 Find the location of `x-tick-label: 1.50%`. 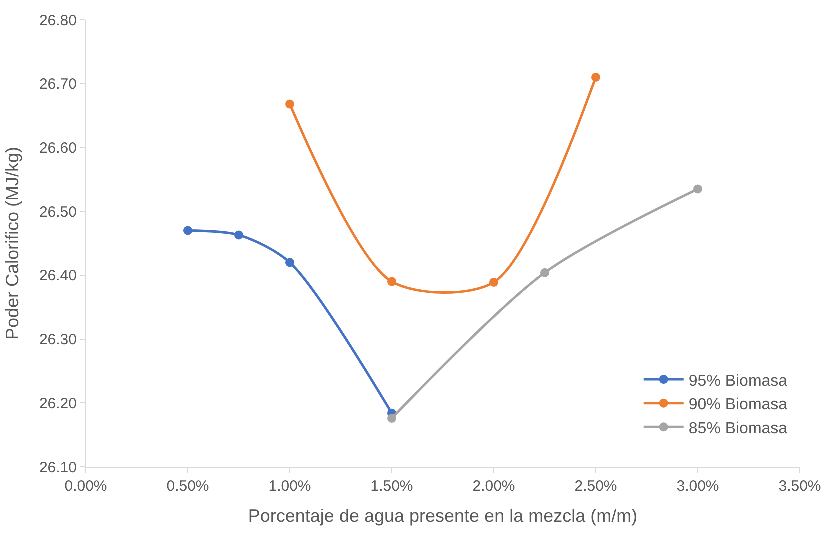

x-tick-label: 1.50% is located at coordinates (392, 486).